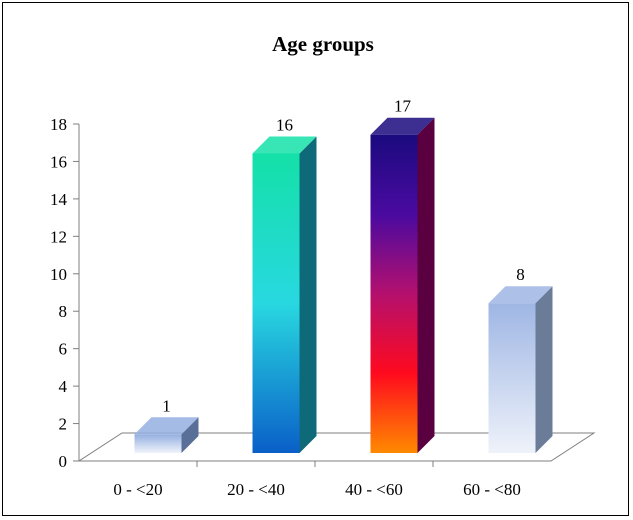  Describe the element at coordinates (403, 106) in the screenshot. I see `data-label: 17` at that location.